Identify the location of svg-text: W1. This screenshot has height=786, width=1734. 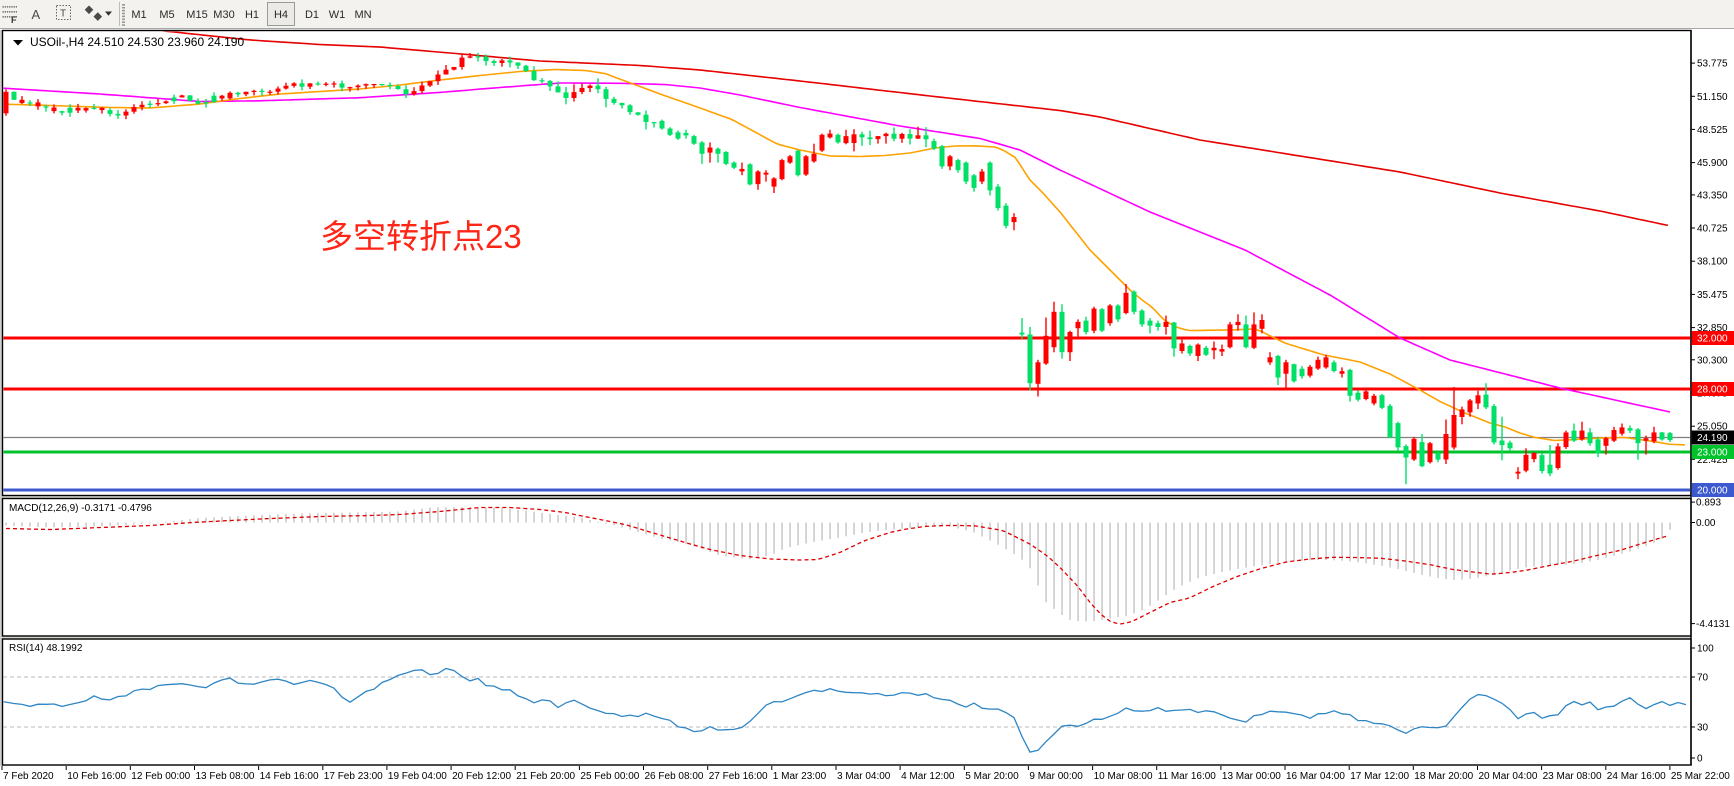
(337, 15).